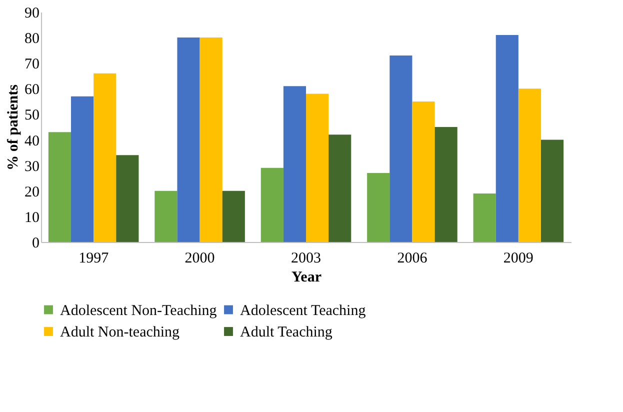  I want to click on y-tick-label: 40, so click(32, 141).